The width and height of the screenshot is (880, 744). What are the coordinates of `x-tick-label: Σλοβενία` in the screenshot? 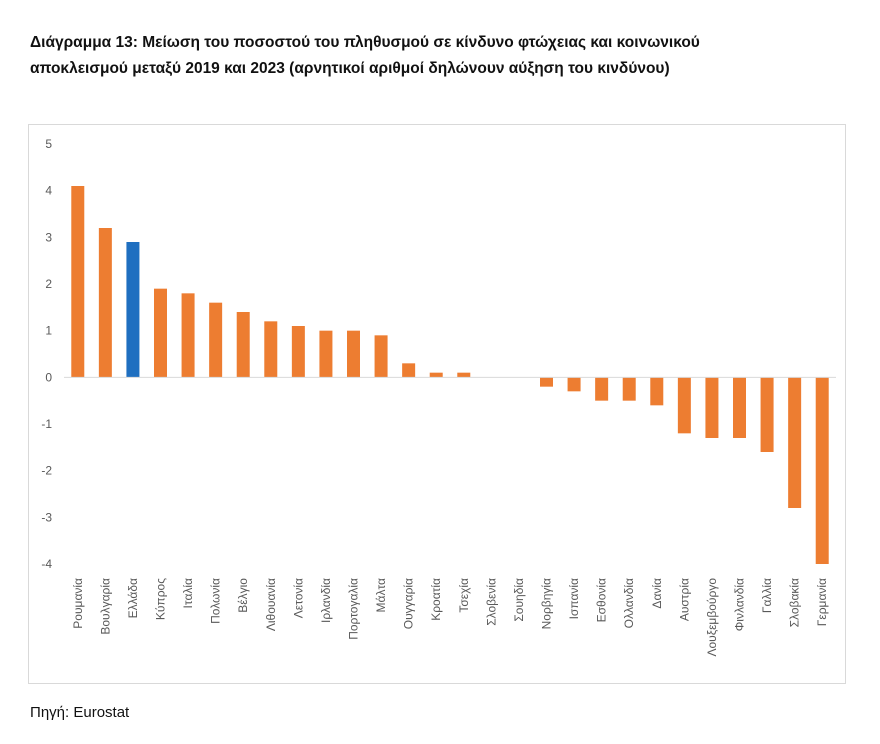 It's located at (491, 602).